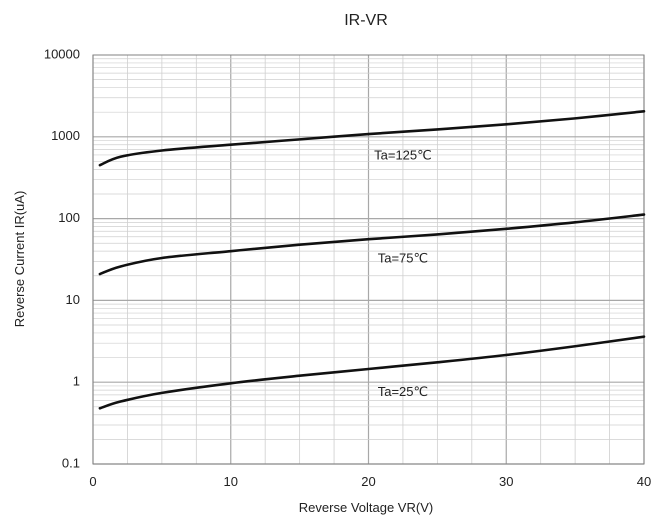 The width and height of the screenshot is (672, 525). I want to click on y-axis-title: Reverse Current IR(uA), so click(19, 259).